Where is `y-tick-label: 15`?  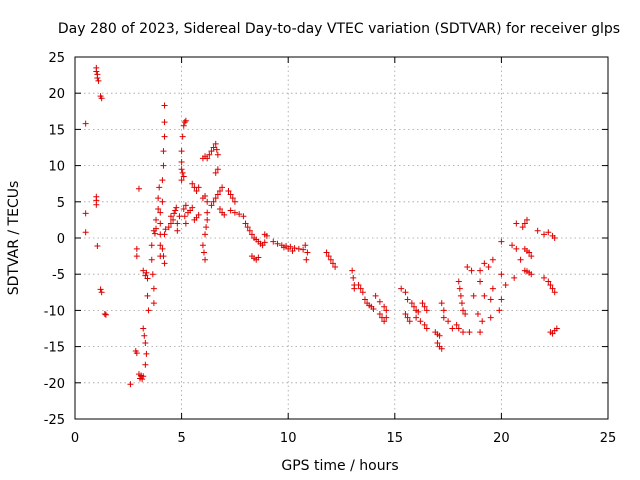
y-tick-label: 15 is located at coordinates (56, 130).